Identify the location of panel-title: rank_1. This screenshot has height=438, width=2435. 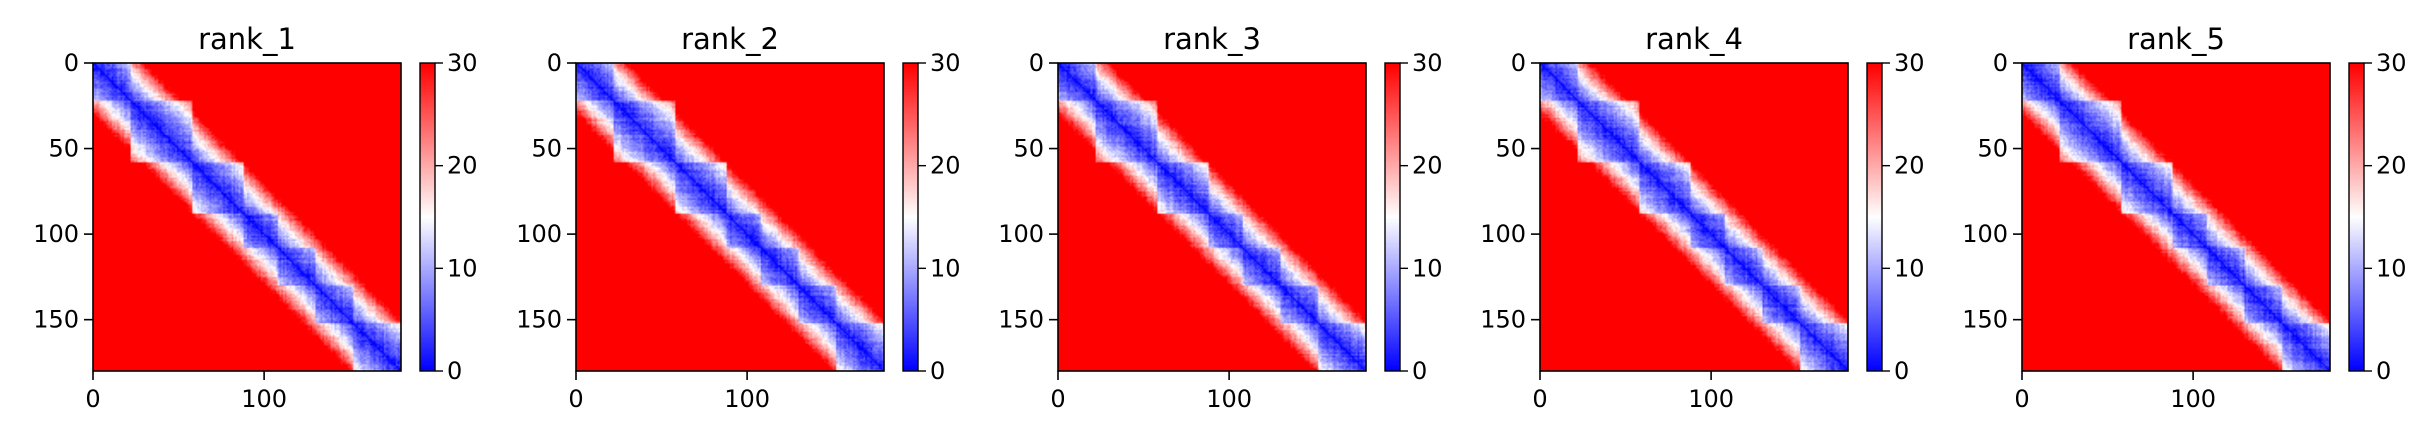
(247, 39).